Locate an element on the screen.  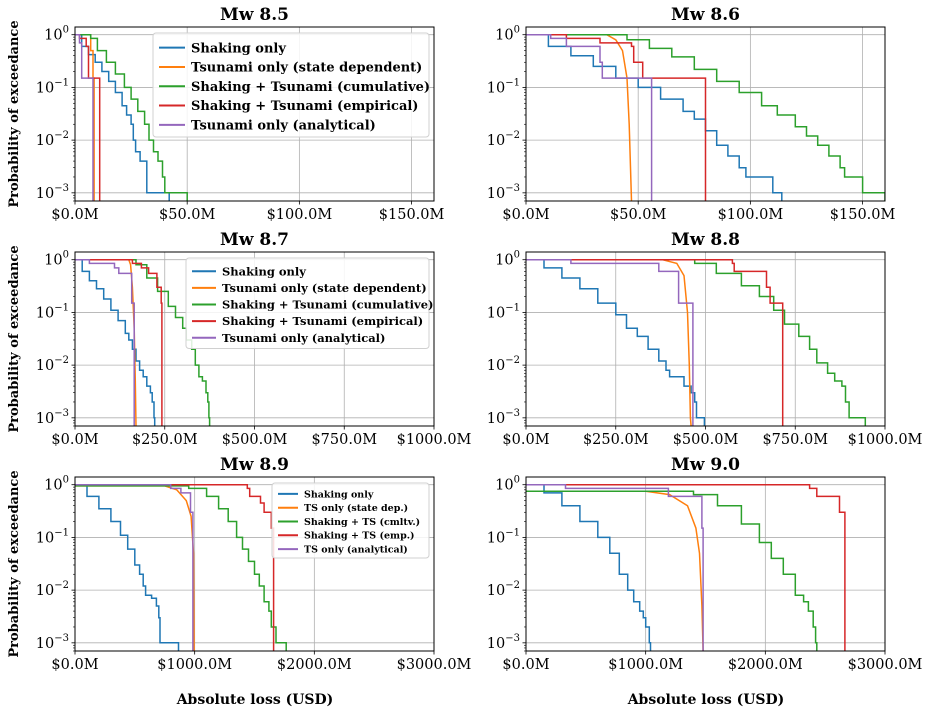
legend-label: Shaking + TS (emp.) is located at coordinates (359, 536).